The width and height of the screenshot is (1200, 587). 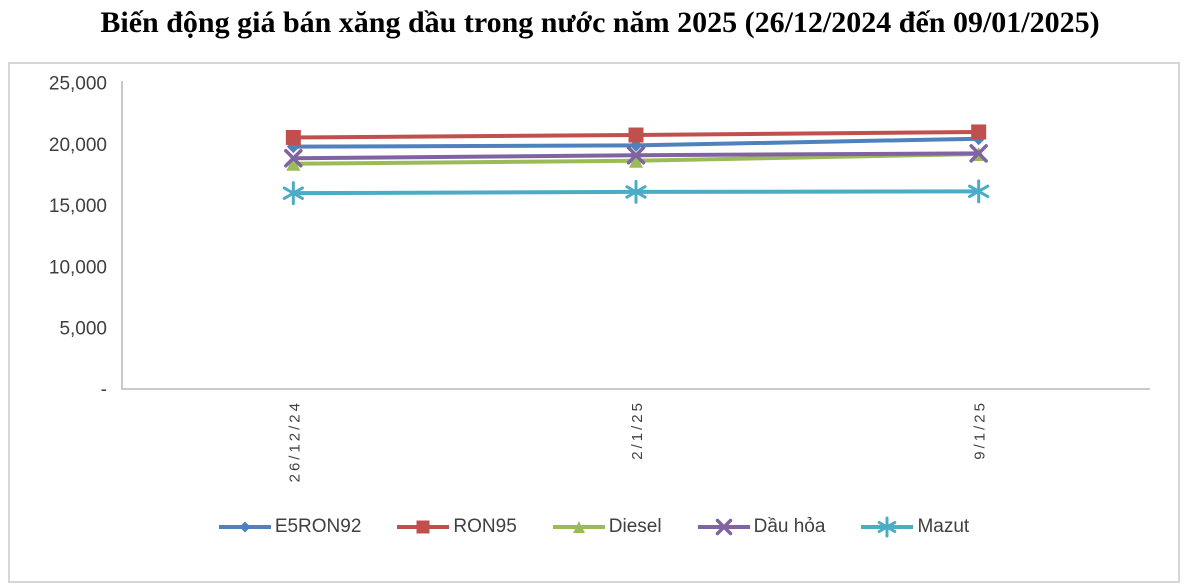 I want to click on series-ron95, so click(x=636, y=134).